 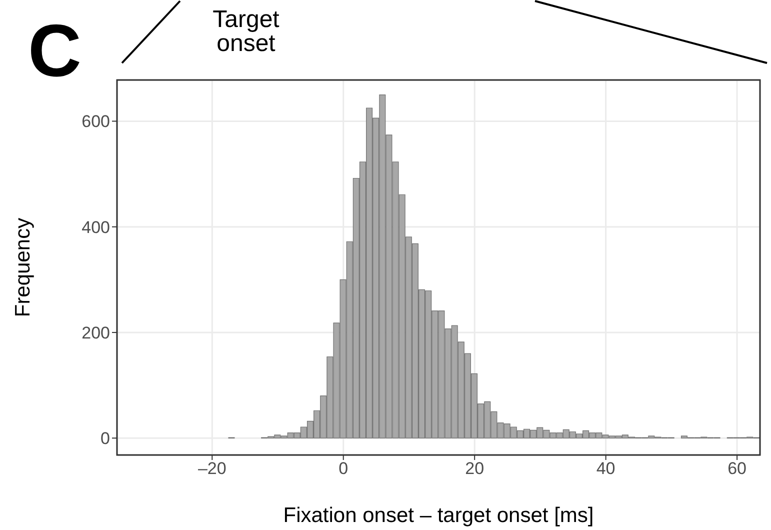 I want to click on y-tick-label: 600, so click(x=96, y=122).